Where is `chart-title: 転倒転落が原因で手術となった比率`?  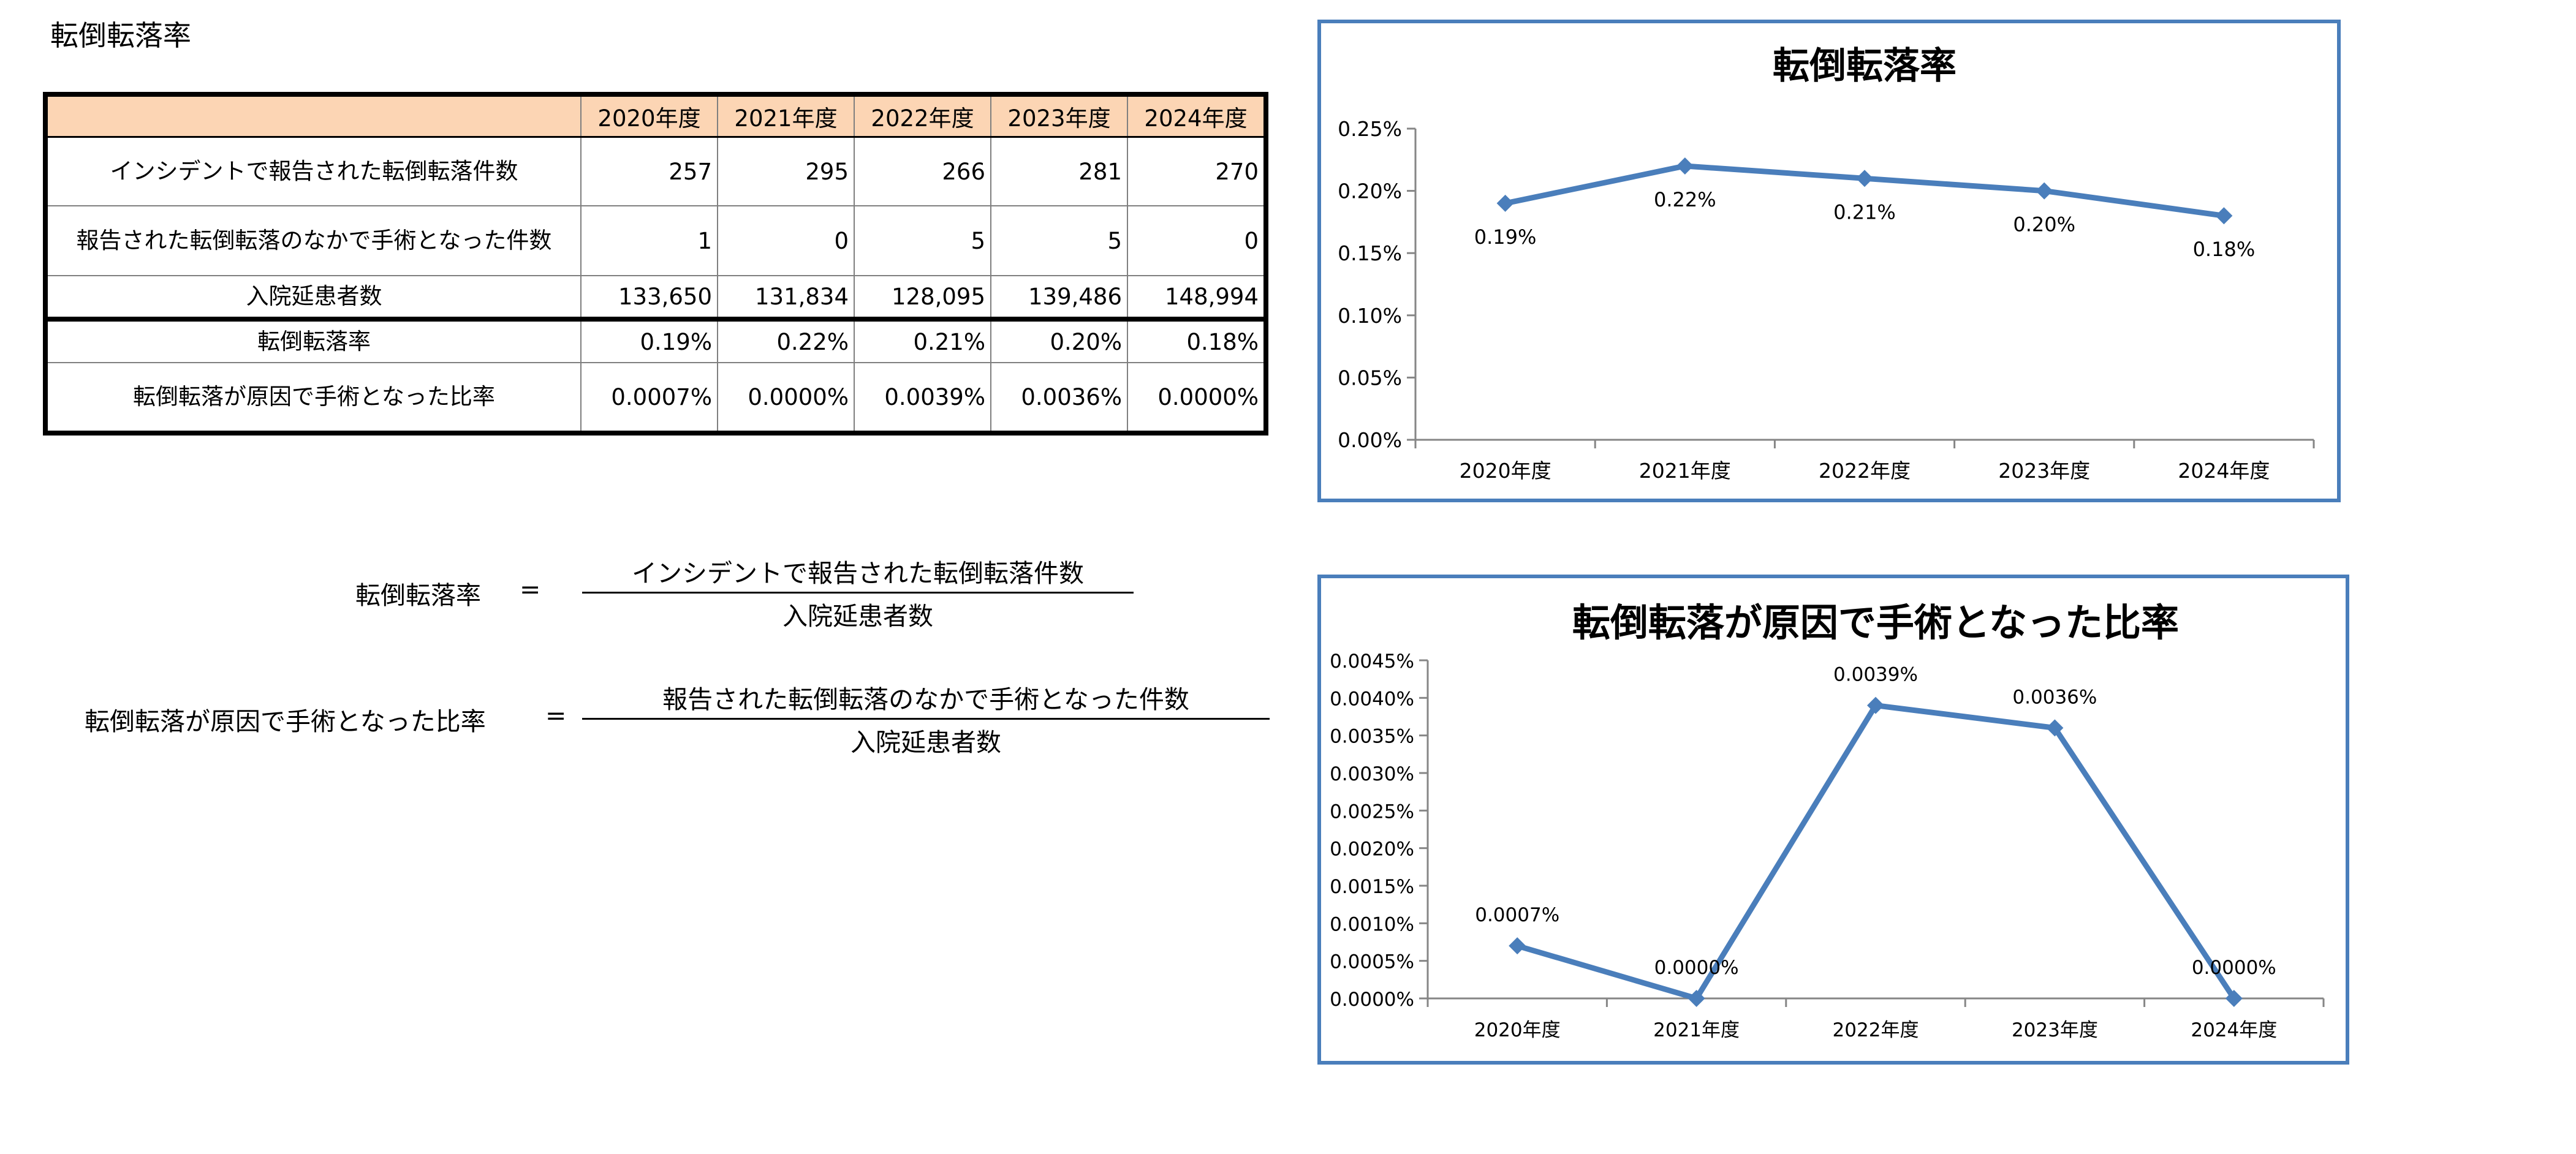
chart-title: 転倒転落が原因で手術となった比率 is located at coordinates (1875, 622).